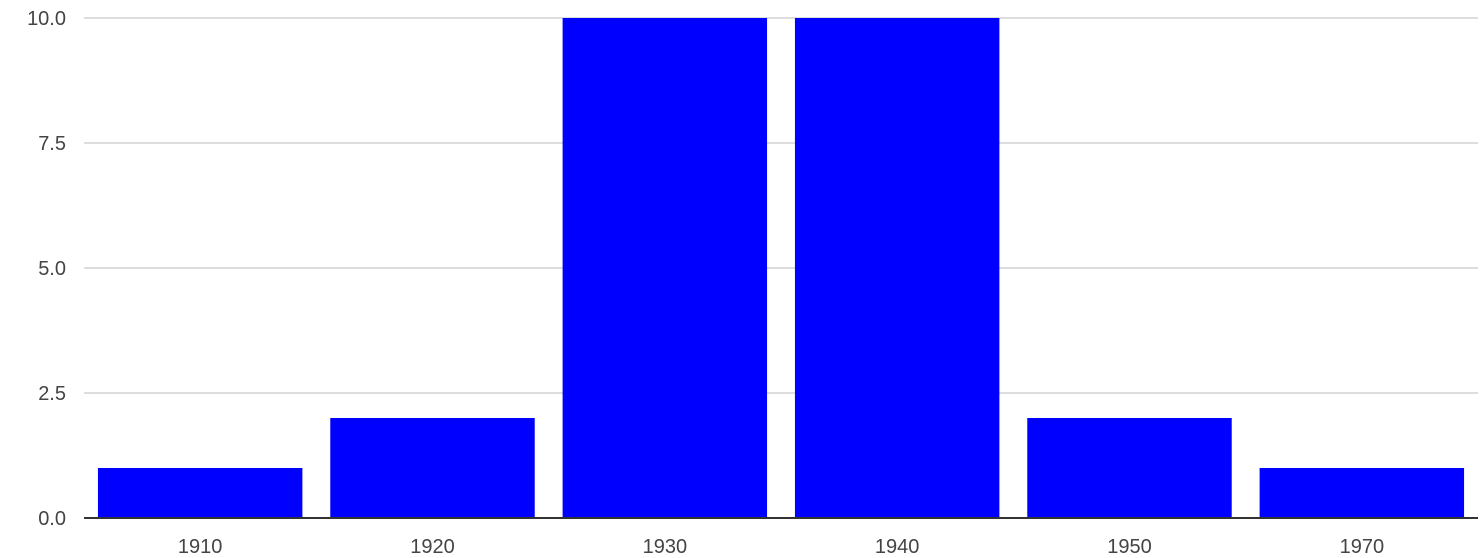 The width and height of the screenshot is (1481, 558). I want to click on bar-1920, so click(432, 468).